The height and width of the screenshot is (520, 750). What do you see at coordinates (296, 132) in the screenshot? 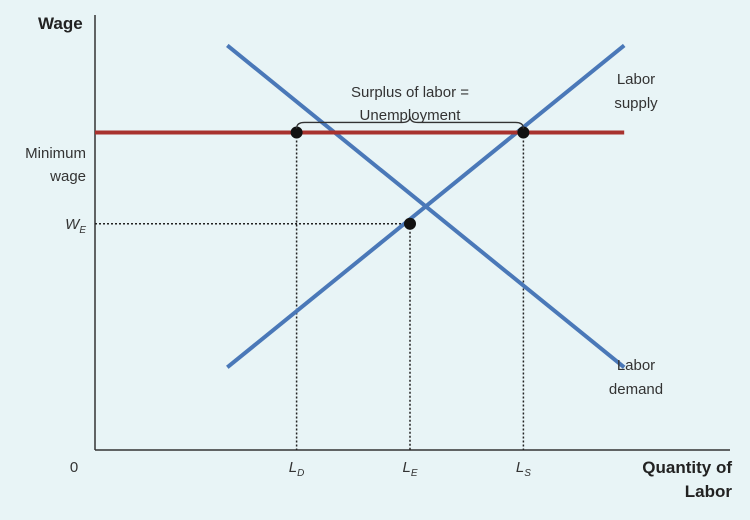
I see `quantity-demanded-point` at bounding box center [296, 132].